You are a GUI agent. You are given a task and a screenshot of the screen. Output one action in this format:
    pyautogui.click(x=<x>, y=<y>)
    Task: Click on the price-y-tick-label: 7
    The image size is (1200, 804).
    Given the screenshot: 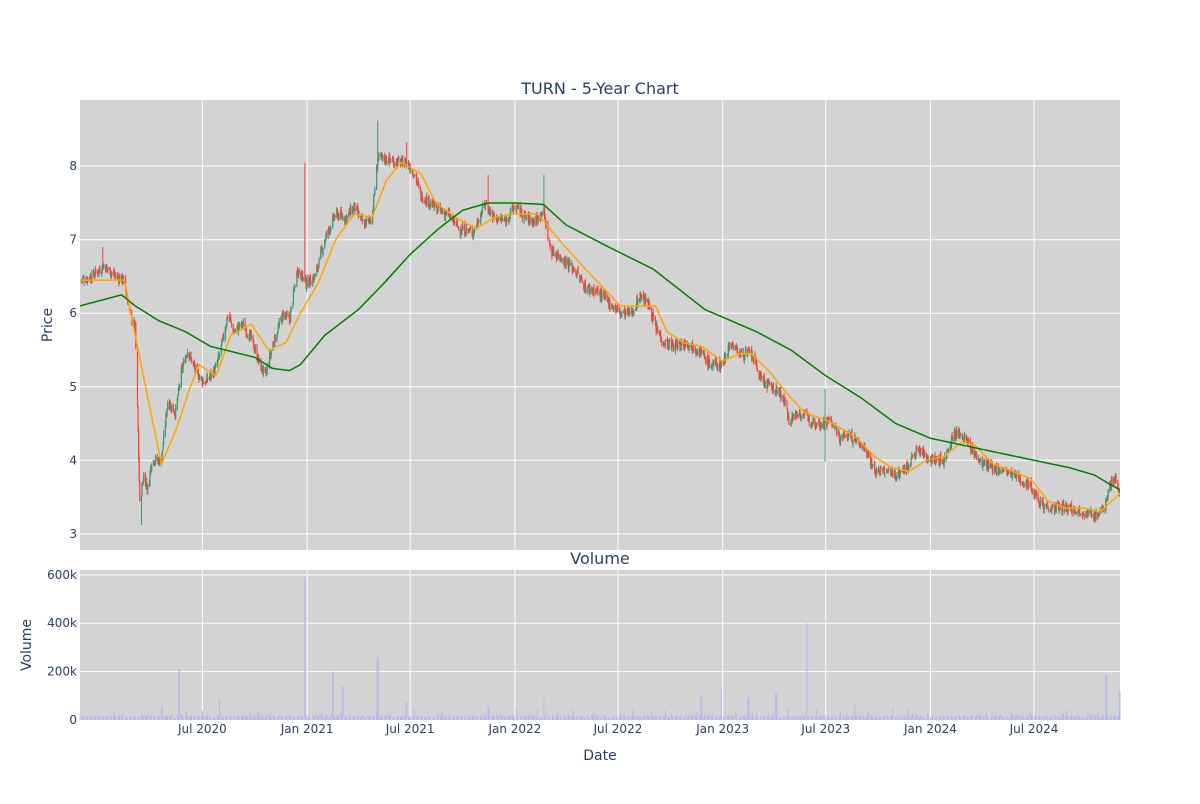 What is the action you would take?
    pyautogui.click(x=73, y=240)
    